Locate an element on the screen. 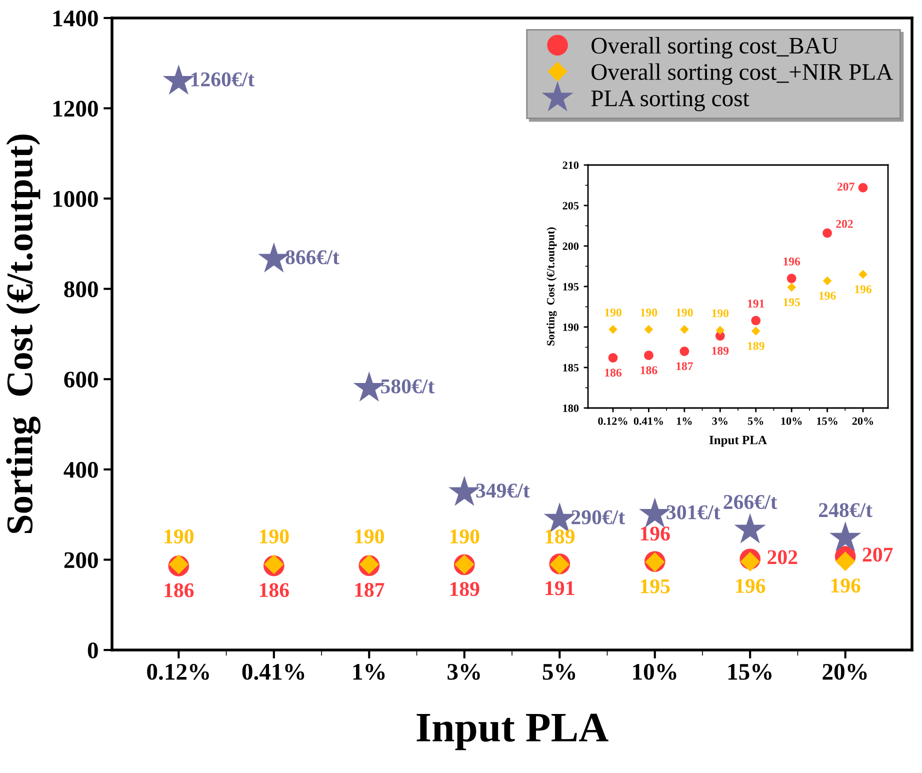  y-tick-label: 1000 is located at coordinates (75, 199).